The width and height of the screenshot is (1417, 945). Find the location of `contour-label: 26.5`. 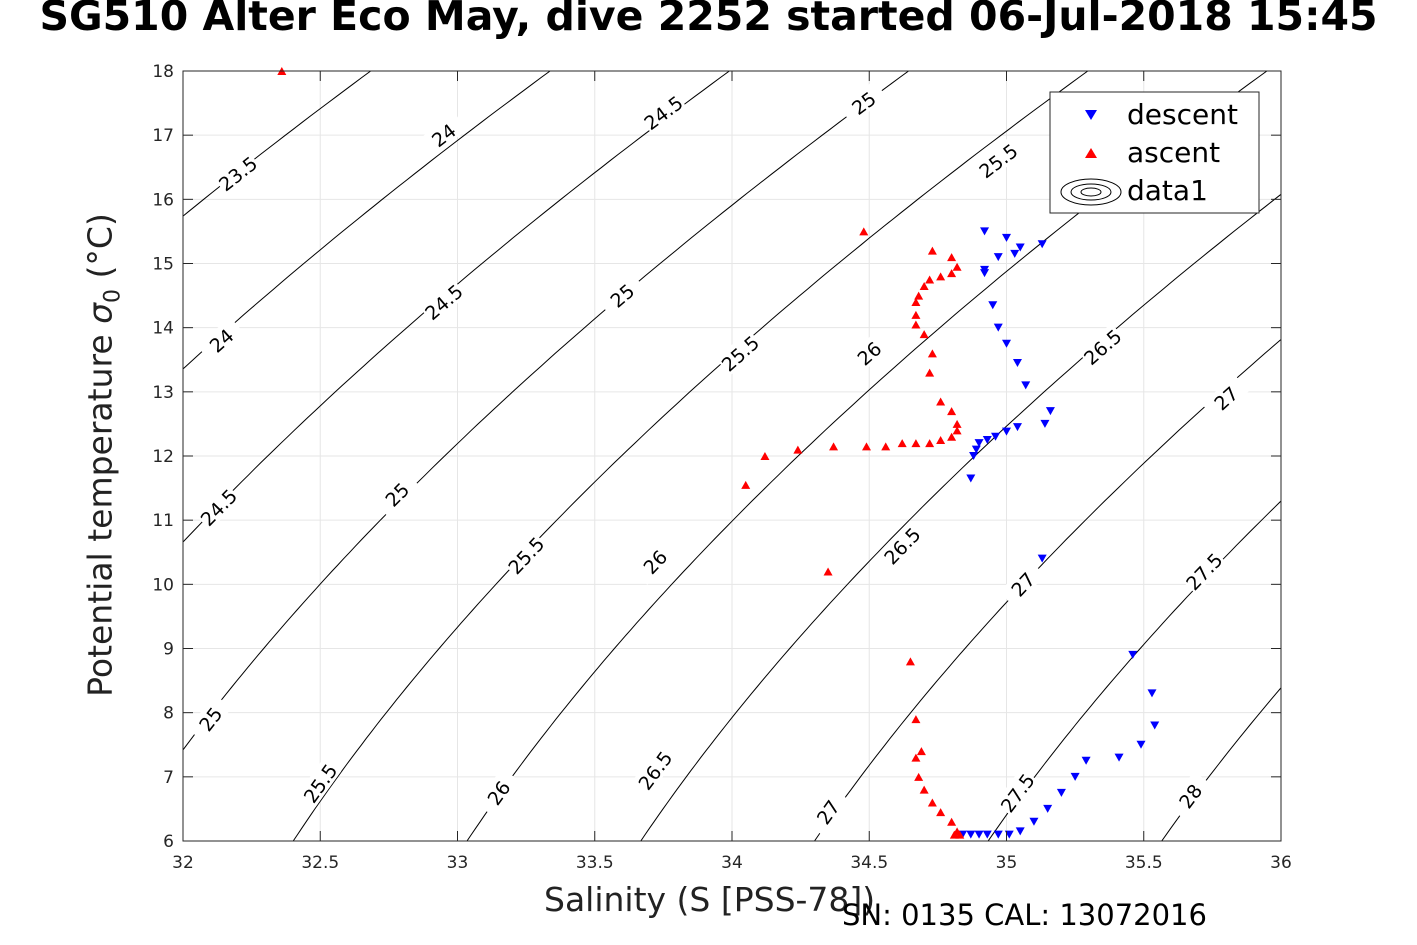

contour-label: 26.5 is located at coordinates (902, 545).